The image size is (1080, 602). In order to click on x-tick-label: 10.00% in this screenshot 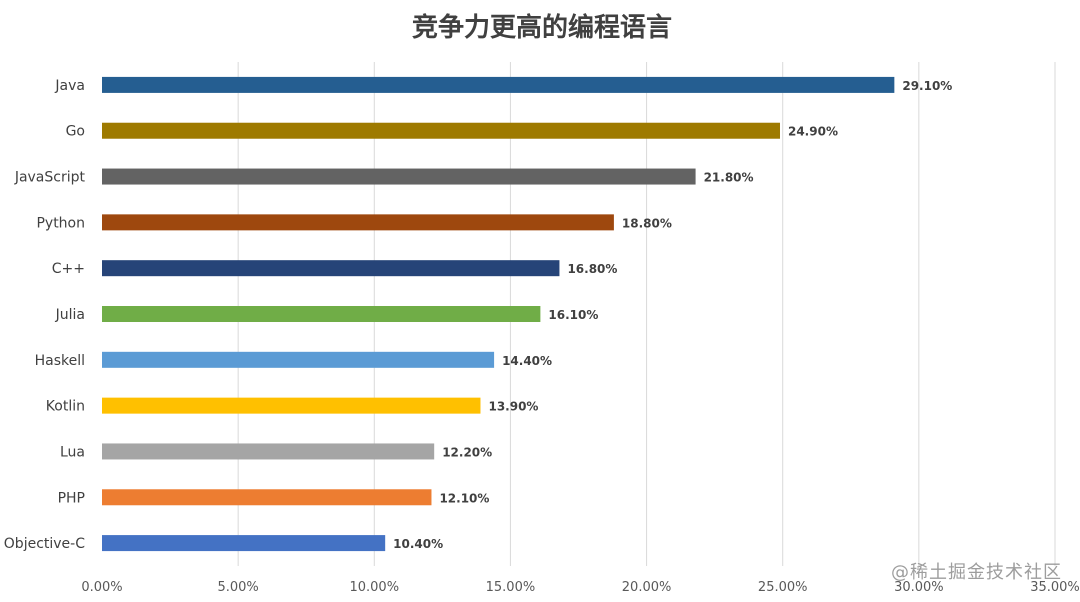, I will do `click(374, 587)`.